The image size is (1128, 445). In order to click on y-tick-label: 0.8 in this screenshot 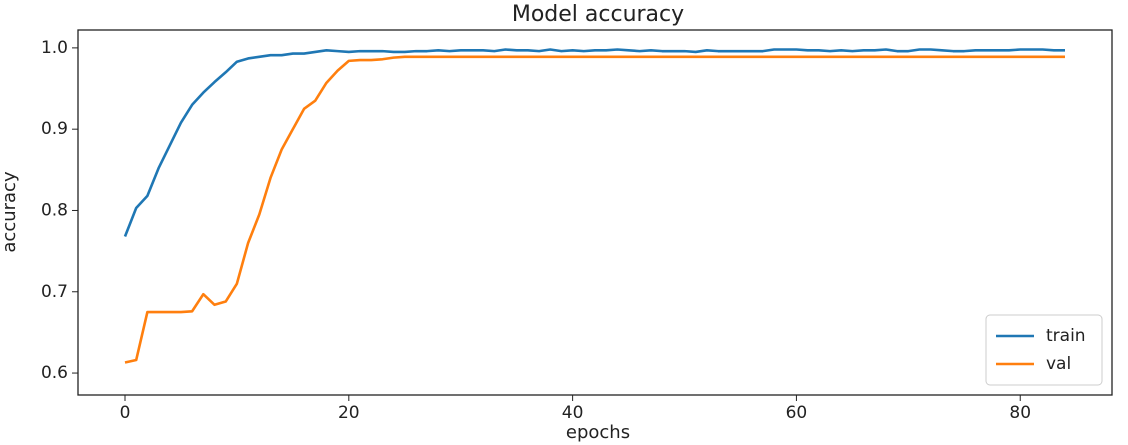, I will do `click(54, 210)`.